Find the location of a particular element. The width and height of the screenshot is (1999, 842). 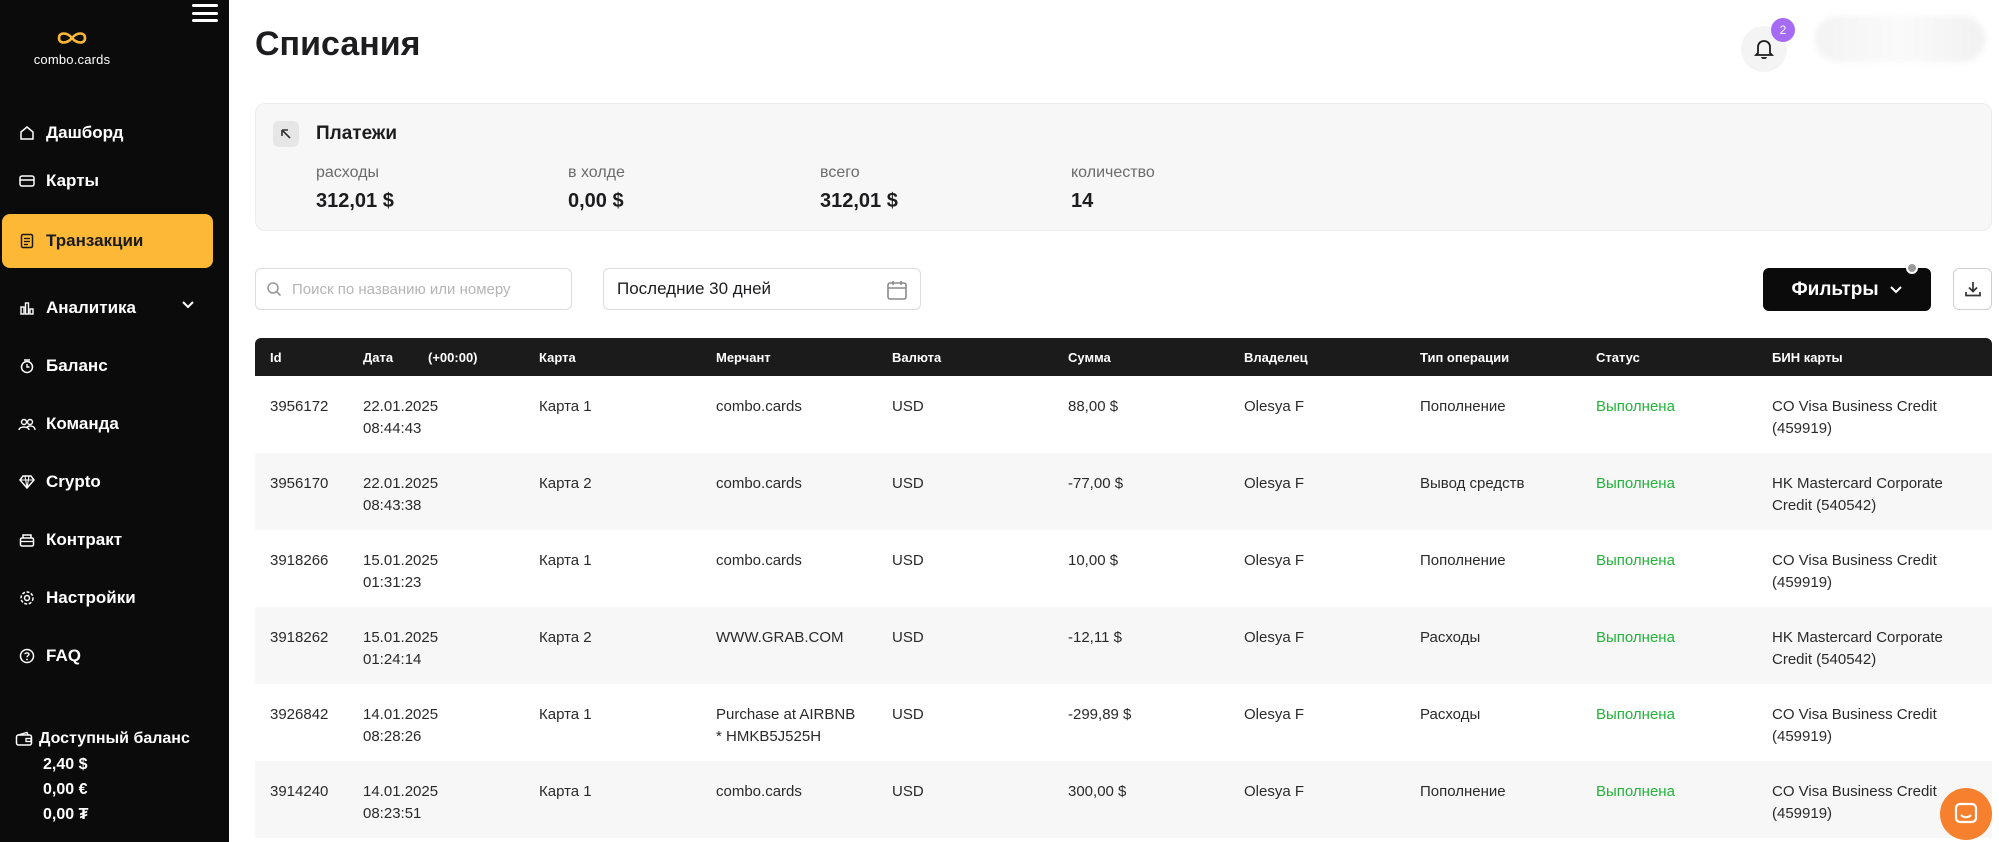

cell-date: 15.01.2025 is located at coordinates (401, 637).